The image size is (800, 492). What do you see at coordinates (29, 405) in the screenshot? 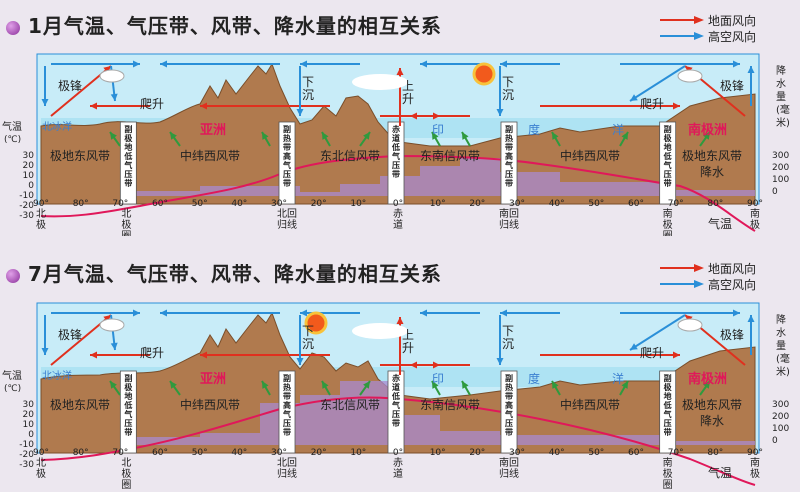
I see `temp-tick-label: 30` at bounding box center [29, 405].